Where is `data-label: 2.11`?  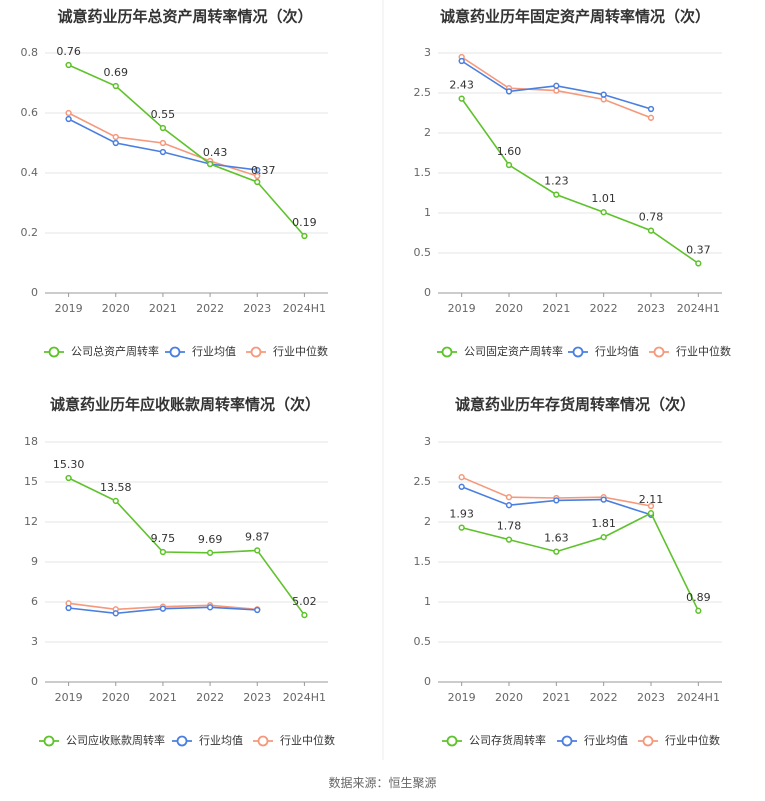 data-label: 2.11 is located at coordinates (651, 499).